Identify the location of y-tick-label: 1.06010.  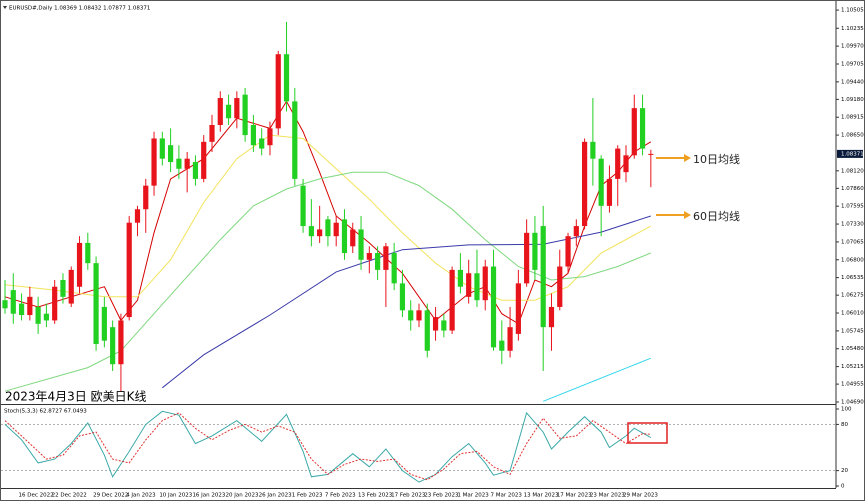
(852, 314).